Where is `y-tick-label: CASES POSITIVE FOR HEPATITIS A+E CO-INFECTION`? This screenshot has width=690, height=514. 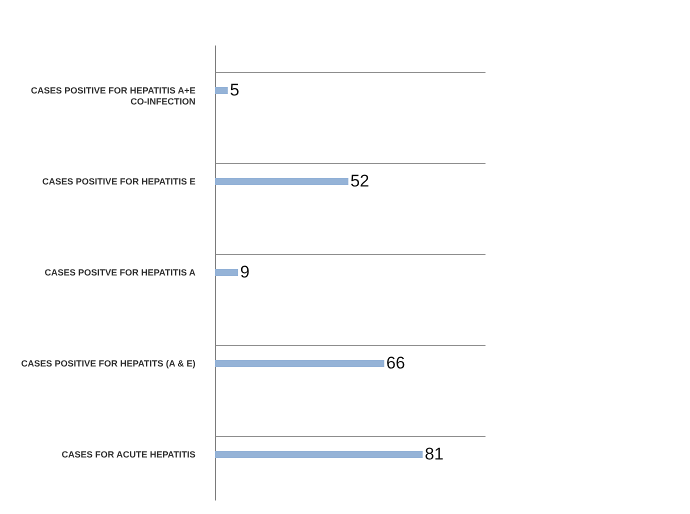
y-tick-label: CASES POSITIVE FOR HEPATITIS A+E CO-INFECTION is located at coordinates (113, 96).